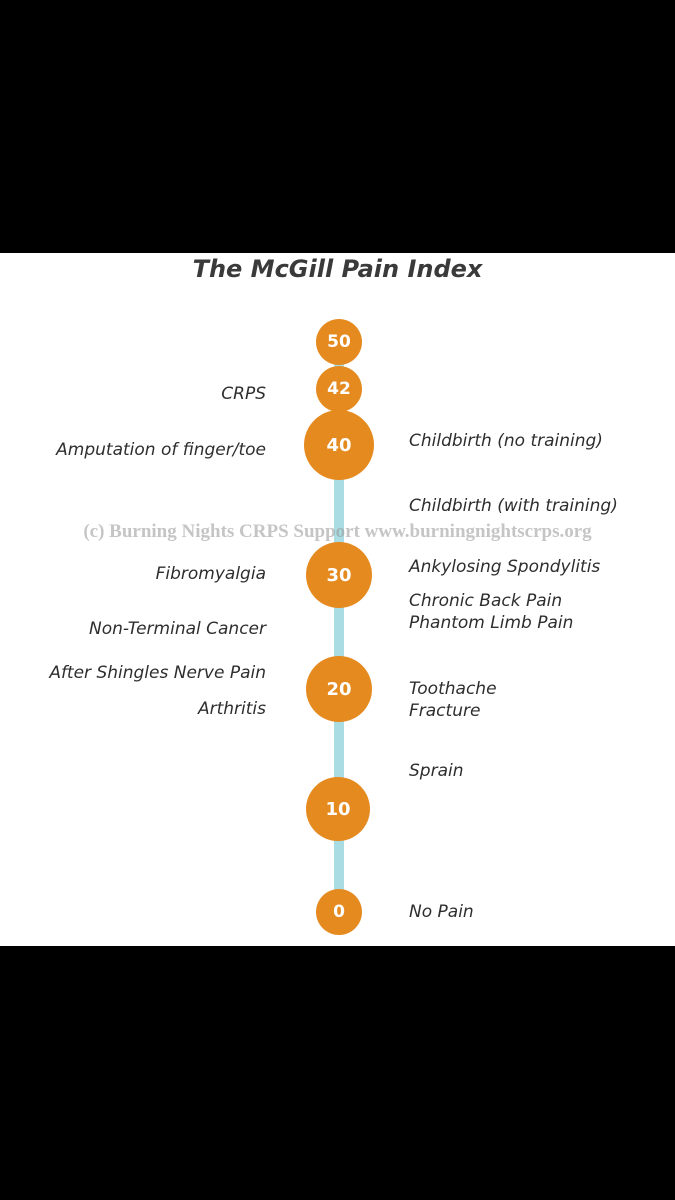 The height and width of the screenshot is (1200, 675). Describe the element at coordinates (505, 567) in the screenshot. I see `label-ankylosing-spondylitis: Ankylosing Spondylitis` at that location.